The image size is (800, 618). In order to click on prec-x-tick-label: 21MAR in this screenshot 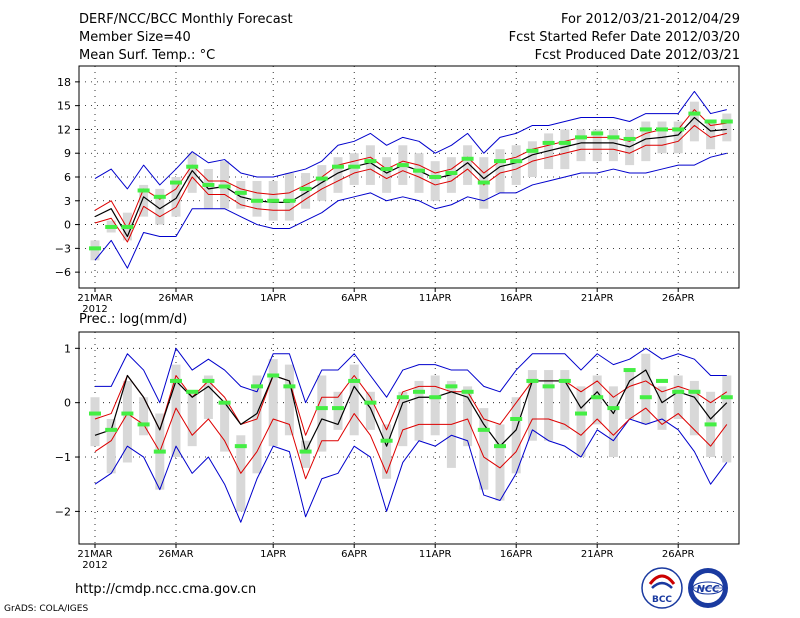, I will do `click(94, 554)`.